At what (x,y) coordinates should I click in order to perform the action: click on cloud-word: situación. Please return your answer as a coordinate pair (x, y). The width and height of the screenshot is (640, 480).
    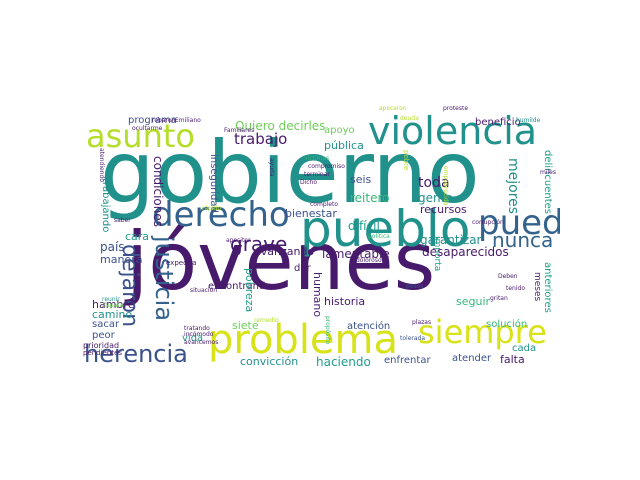
    Looking at the image, I should click on (204, 290).